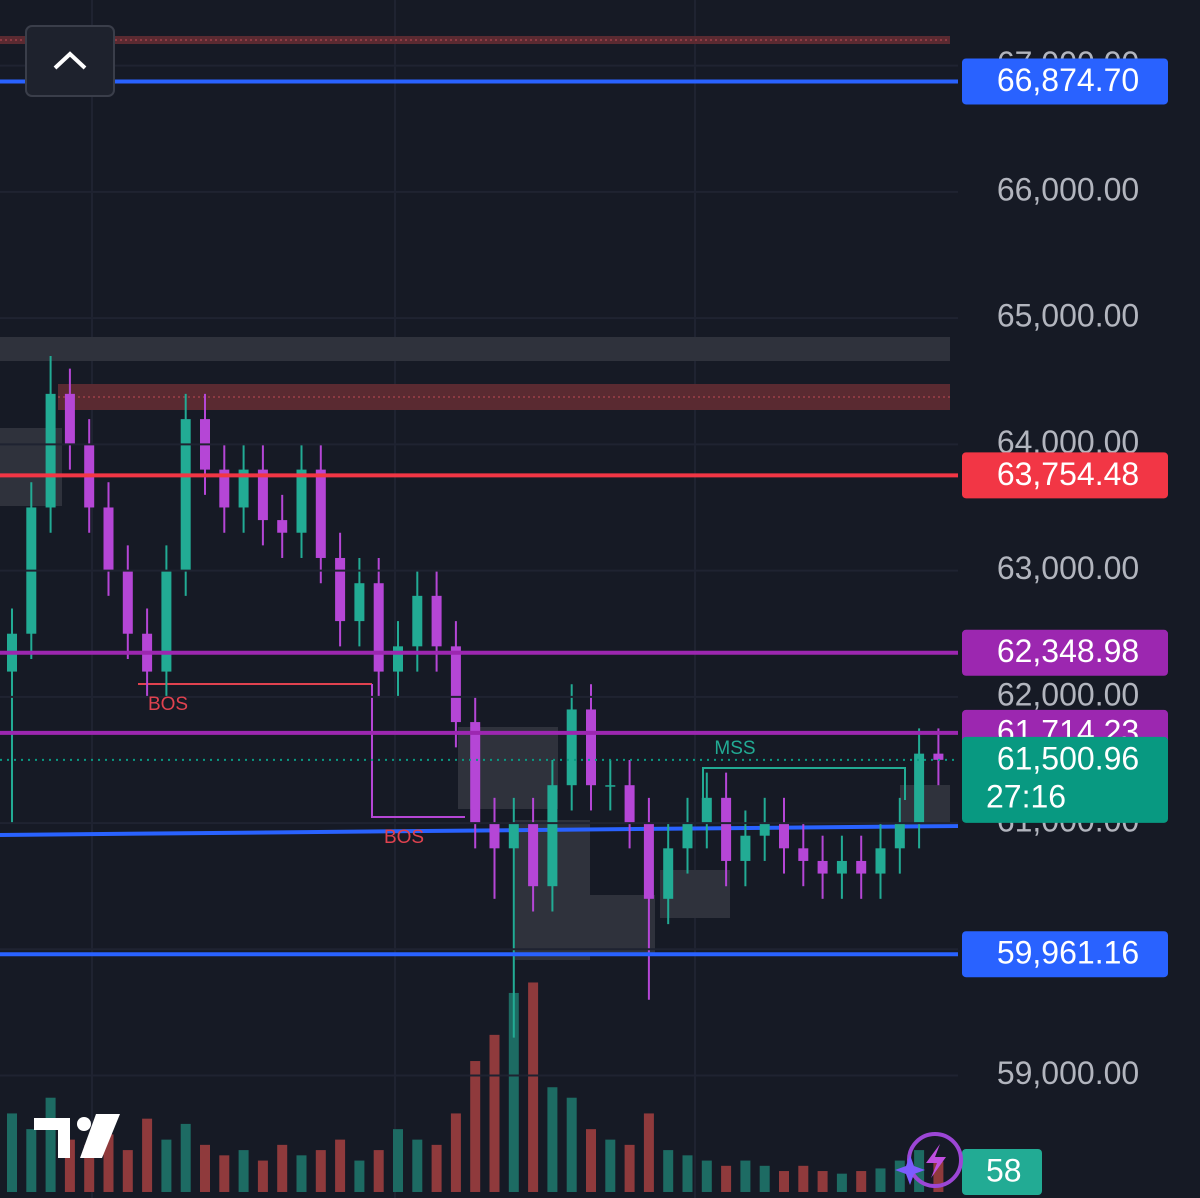 Image resolution: width=1200 pixels, height=1198 pixels. I want to click on last-price-label: 61,500.96, so click(1068, 758).